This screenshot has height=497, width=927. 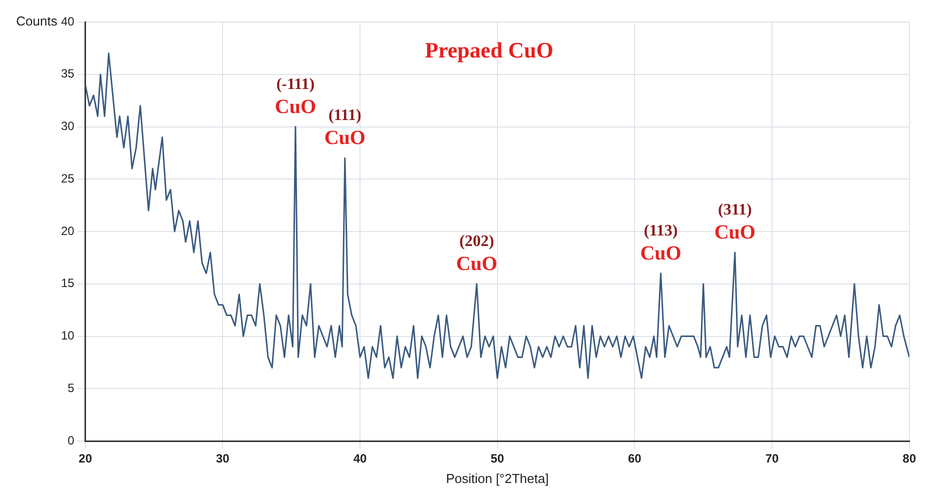 I want to click on annotation: (311), so click(x=735, y=209).